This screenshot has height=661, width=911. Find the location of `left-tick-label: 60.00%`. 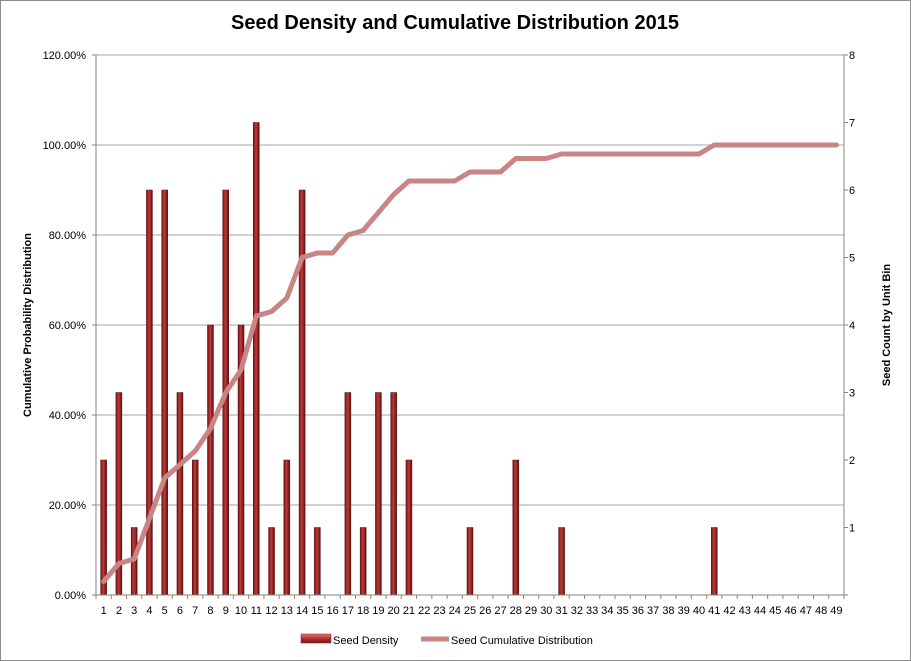

left-tick-label: 60.00% is located at coordinates (68, 326).